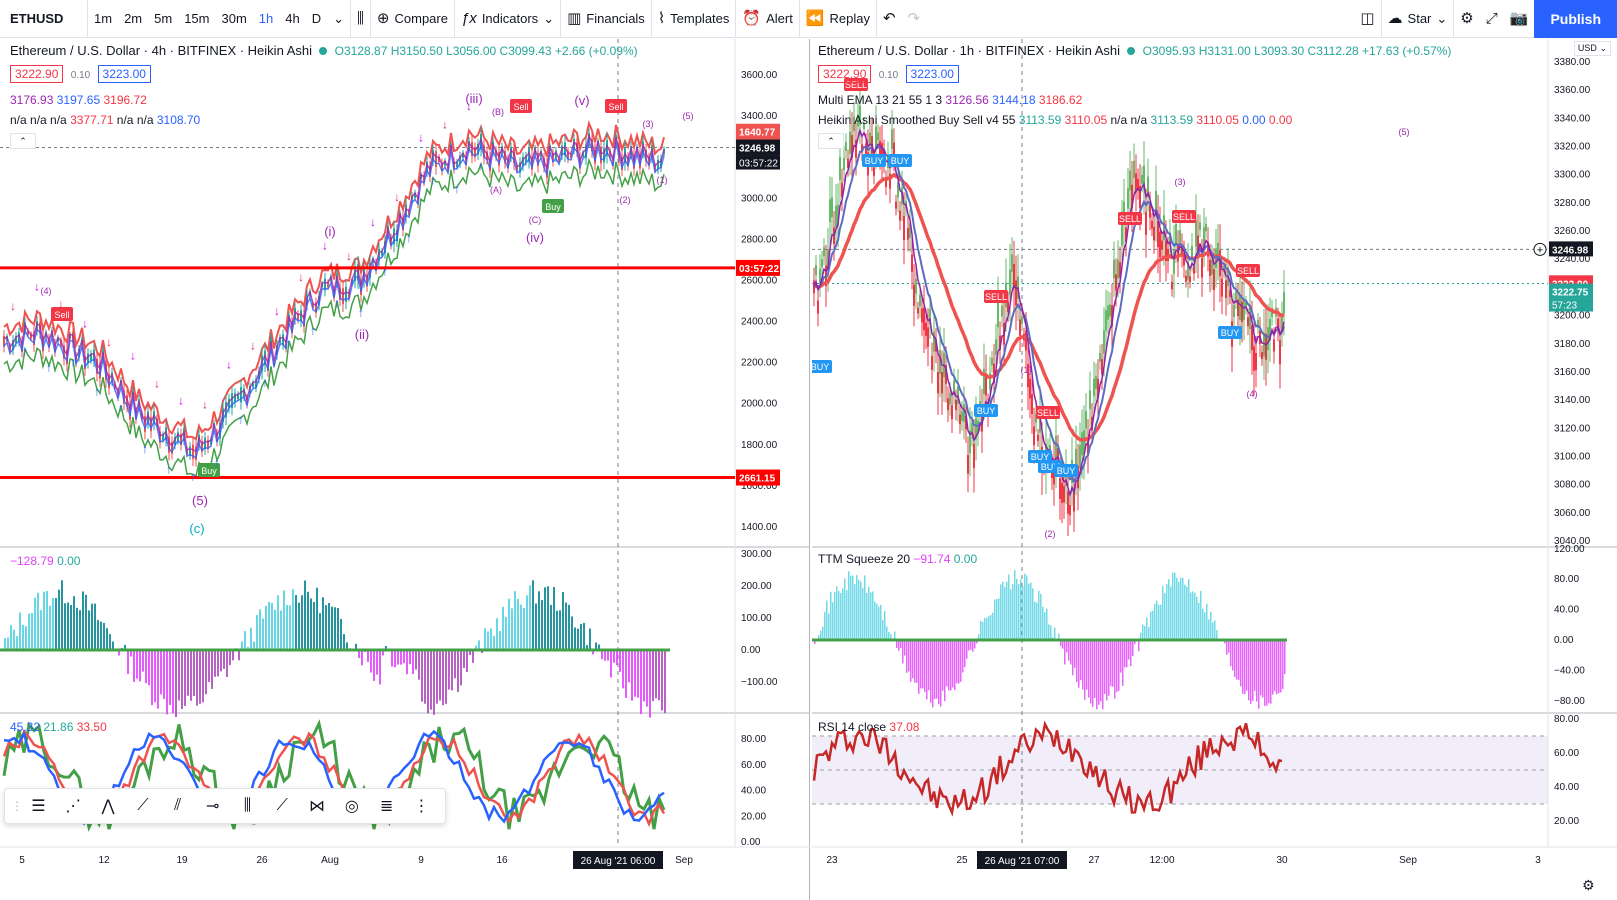 The image size is (1617, 900). I want to click on pitchfork-icon: ⋰, so click(73, 806).